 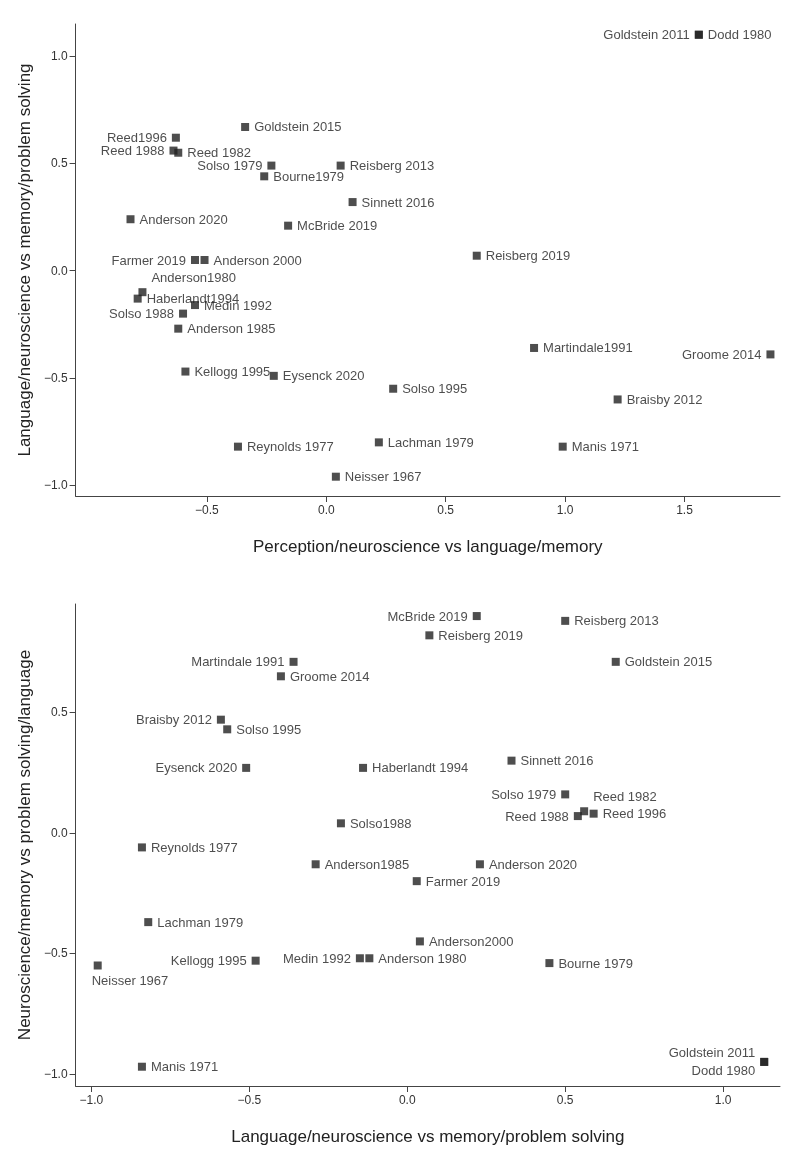 What do you see at coordinates (231, 329) in the screenshot?
I see `data-label: Anderson 1985` at bounding box center [231, 329].